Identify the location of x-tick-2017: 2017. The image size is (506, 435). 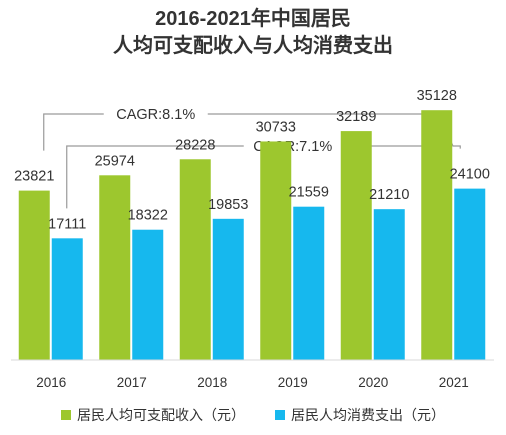
(132, 382).